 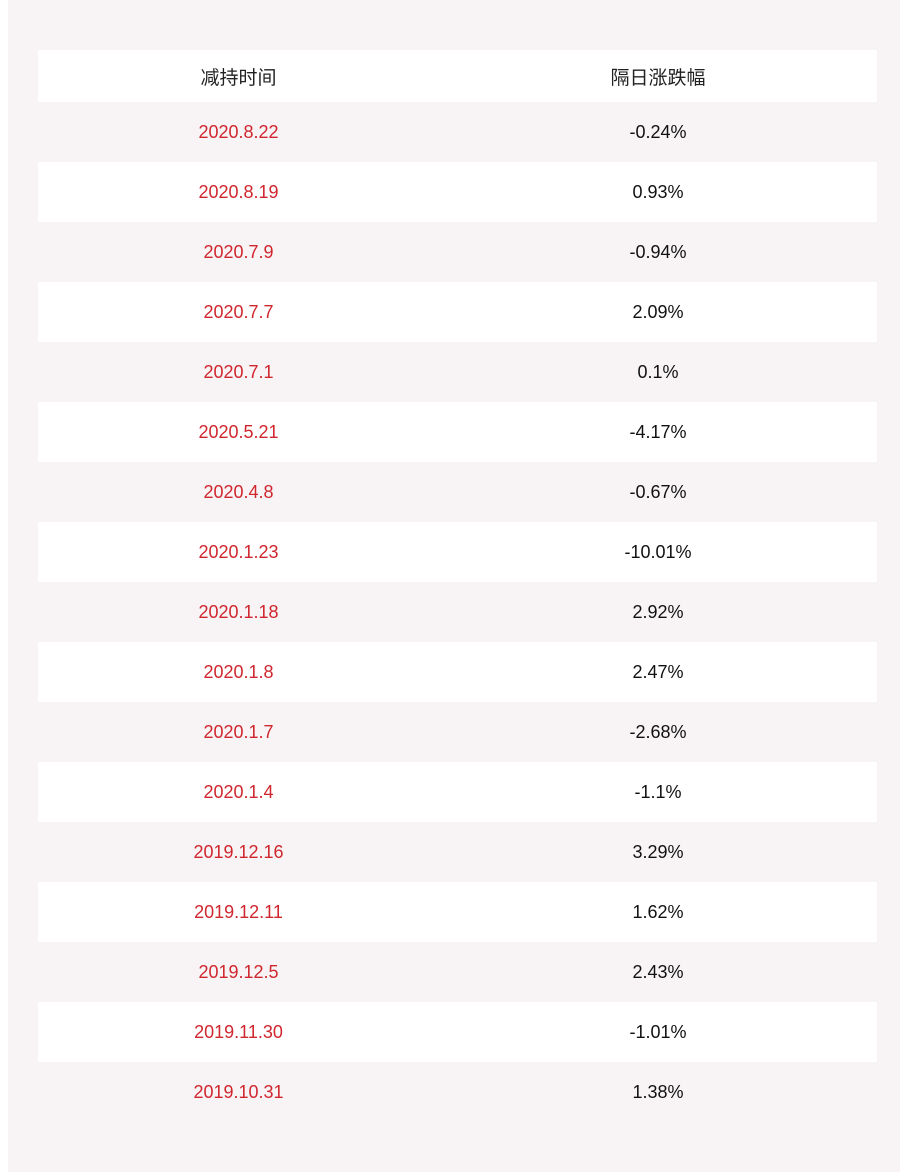 I want to click on table-row: 2020.1.7 -2.68%, so click(x=457, y=732).